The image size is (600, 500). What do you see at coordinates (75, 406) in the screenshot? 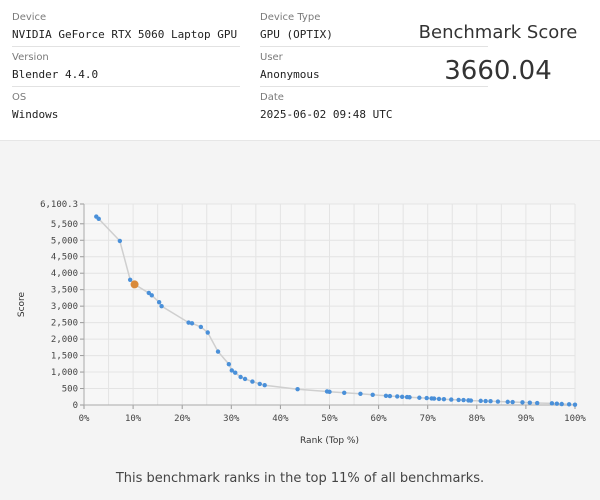
I see `y-tick-label: 0` at bounding box center [75, 406].